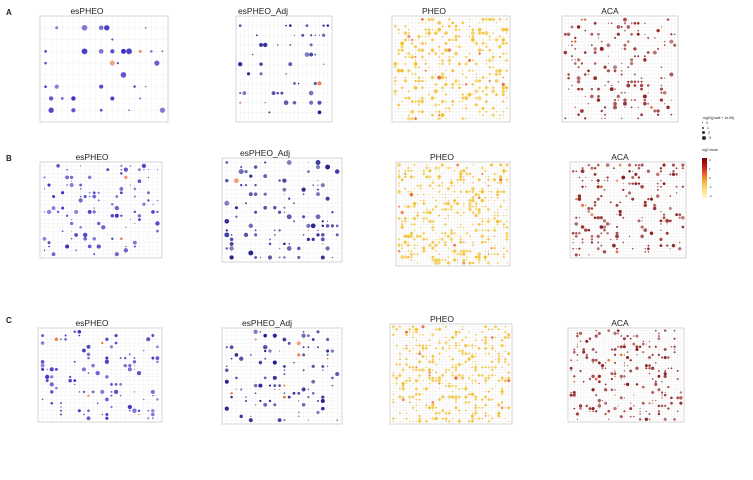 This screenshot has width=753, height=480. Describe the element at coordinates (87, 11) in the screenshot. I see `title-a-espheo: esPHEO` at that location.